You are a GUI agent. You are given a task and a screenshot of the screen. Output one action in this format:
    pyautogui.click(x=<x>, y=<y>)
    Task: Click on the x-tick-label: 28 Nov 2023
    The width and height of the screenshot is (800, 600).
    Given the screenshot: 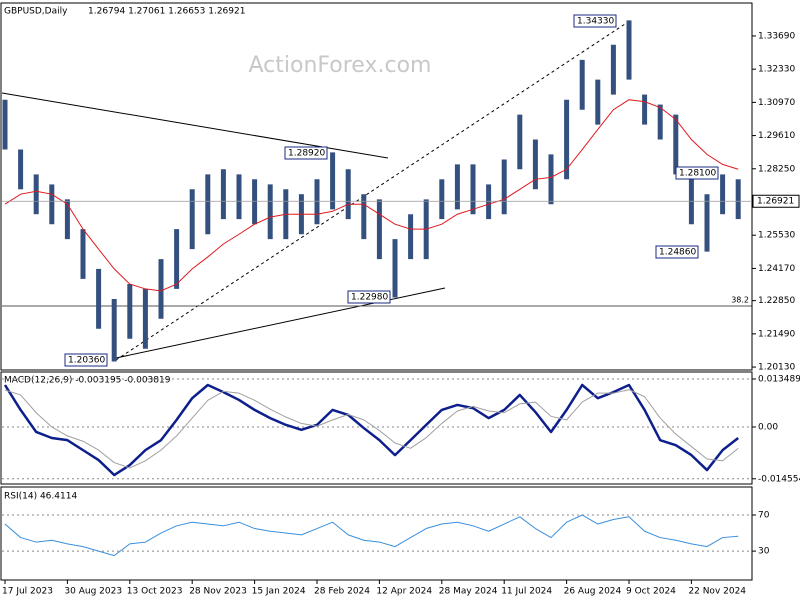 What is the action you would take?
    pyautogui.click(x=218, y=592)
    